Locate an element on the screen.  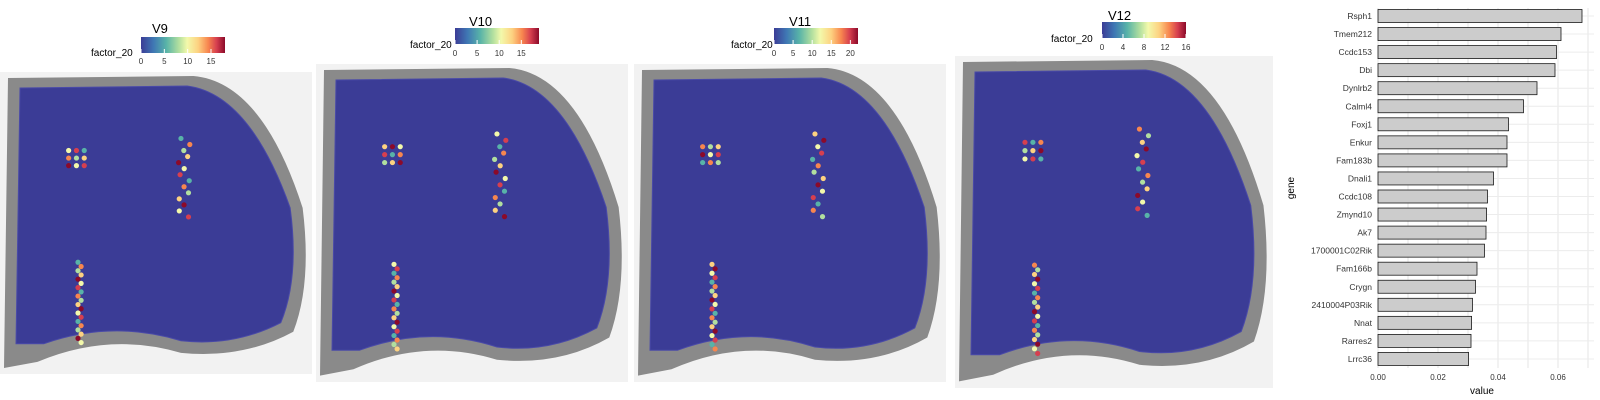
gene-label: Calml4 is located at coordinates (1359, 106).